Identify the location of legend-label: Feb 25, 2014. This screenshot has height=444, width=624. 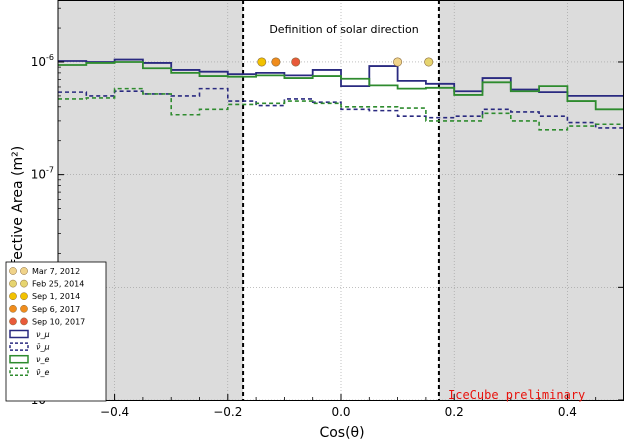
(58, 284).